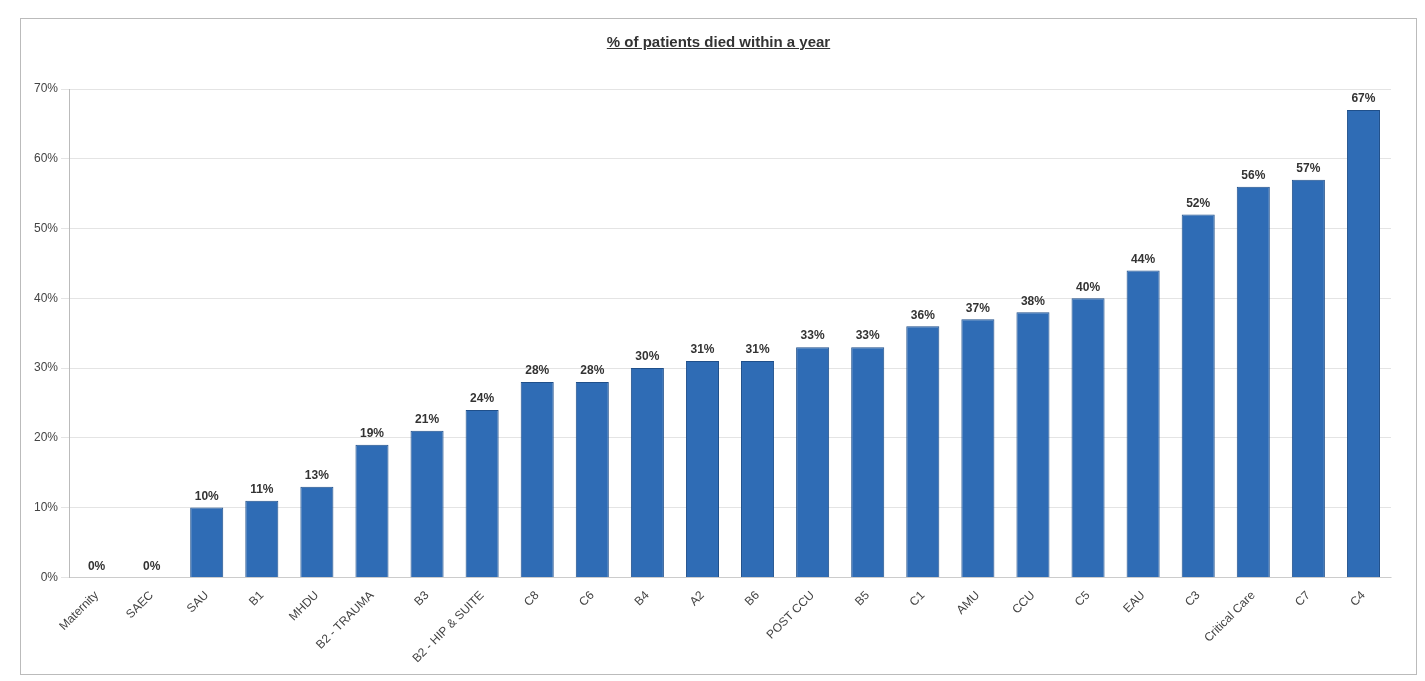 This screenshot has width=1425, height=681. What do you see at coordinates (372, 433) in the screenshot?
I see `data-label: 19%` at bounding box center [372, 433].